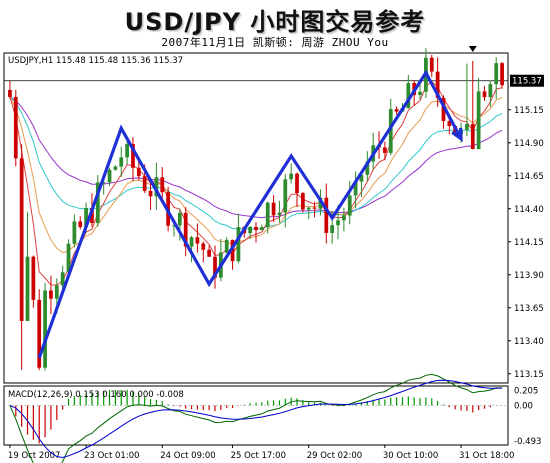  What do you see at coordinates (96, 395) in the screenshot?
I see `macd-panel-label: MACD(12,26,9) 0.153 0.160 0.000 -0.008` at bounding box center [96, 395].